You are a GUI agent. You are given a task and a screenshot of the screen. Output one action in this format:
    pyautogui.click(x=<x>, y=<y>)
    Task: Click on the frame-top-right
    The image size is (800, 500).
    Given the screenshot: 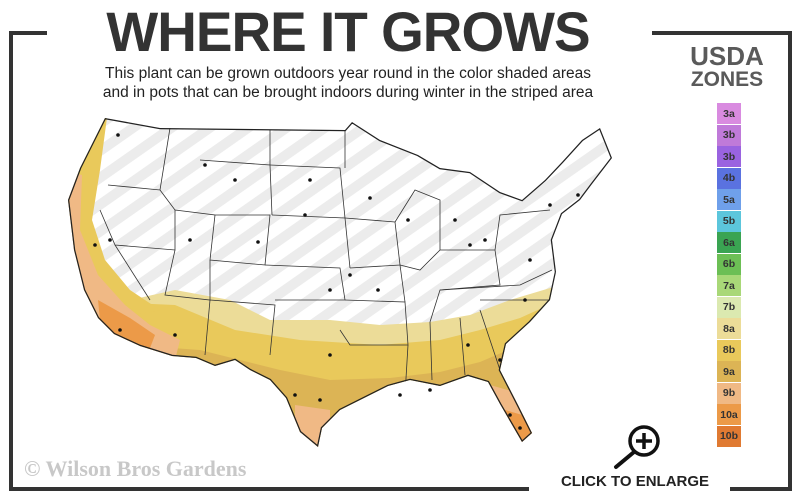 What is the action you would take?
    pyautogui.click(x=722, y=33)
    